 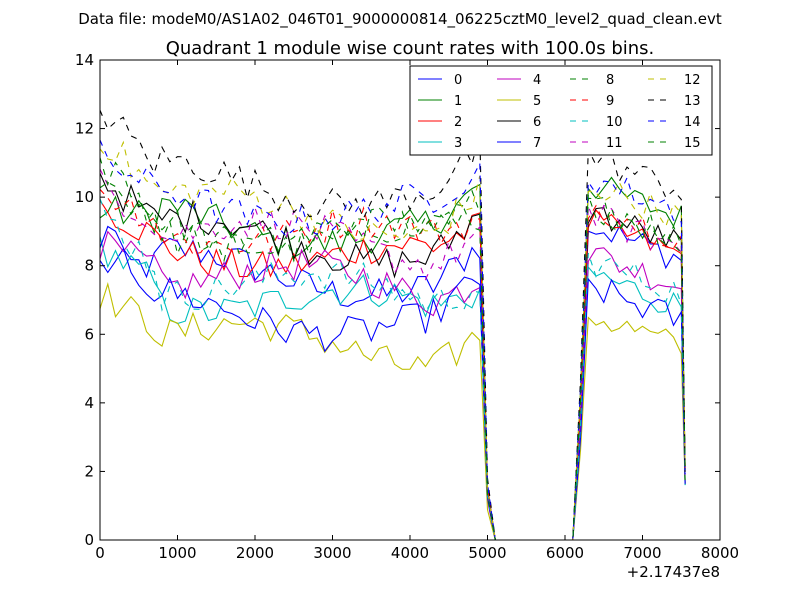 I want to click on x-tick-label: 1000, so click(x=177, y=553).